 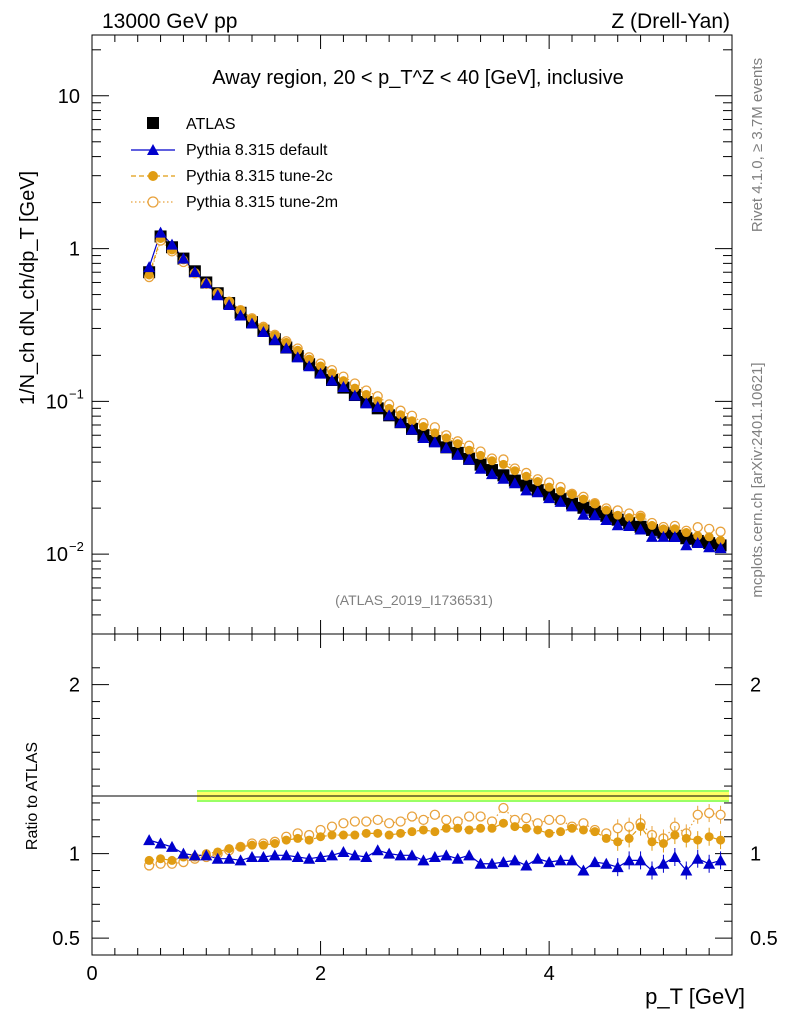 What do you see at coordinates (169, 21) in the screenshot?
I see `header-left-text: 13000 GeV pp` at bounding box center [169, 21].